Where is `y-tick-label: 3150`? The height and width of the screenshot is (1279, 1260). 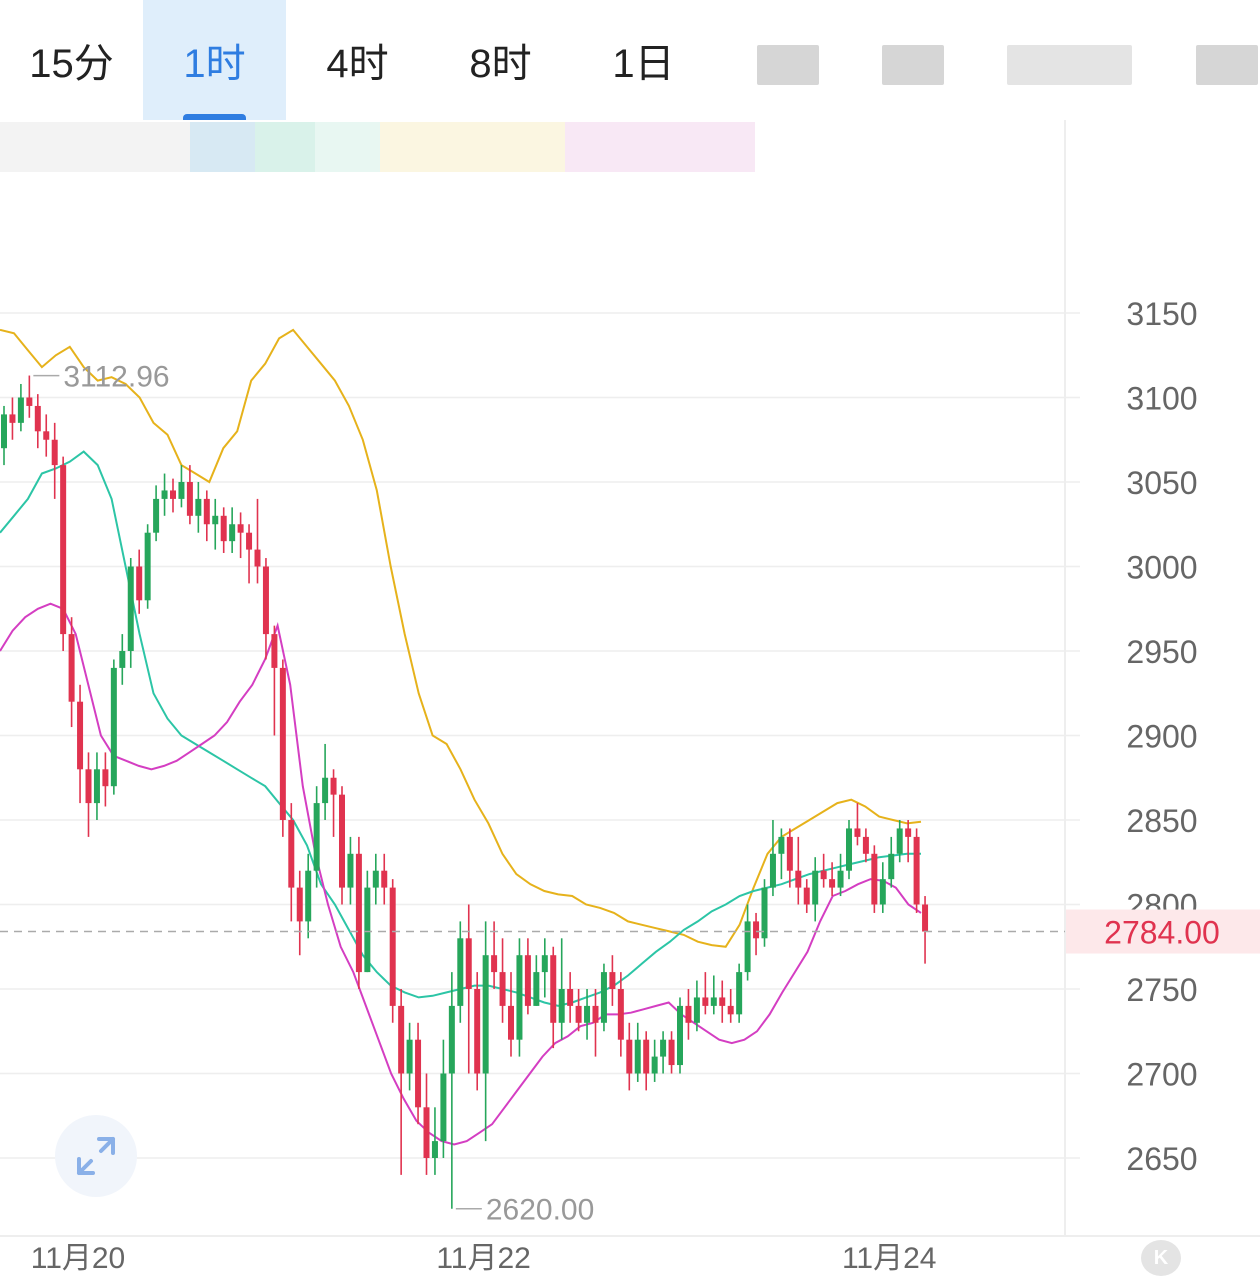 y-tick-label: 3150 is located at coordinates (1161, 314).